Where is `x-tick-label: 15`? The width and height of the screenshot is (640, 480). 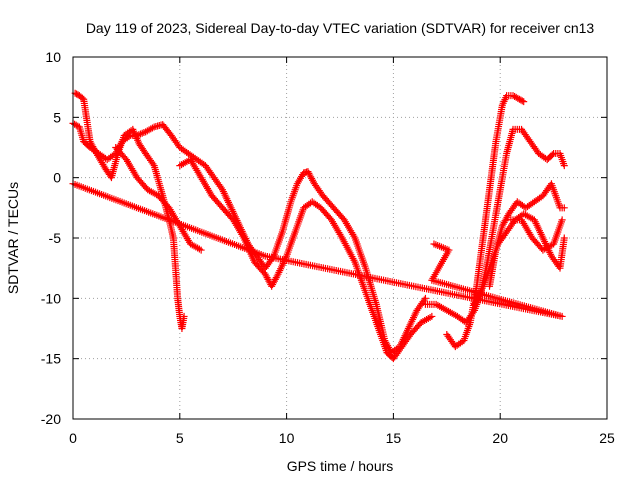 x-tick-label: 15 is located at coordinates (394, 438).